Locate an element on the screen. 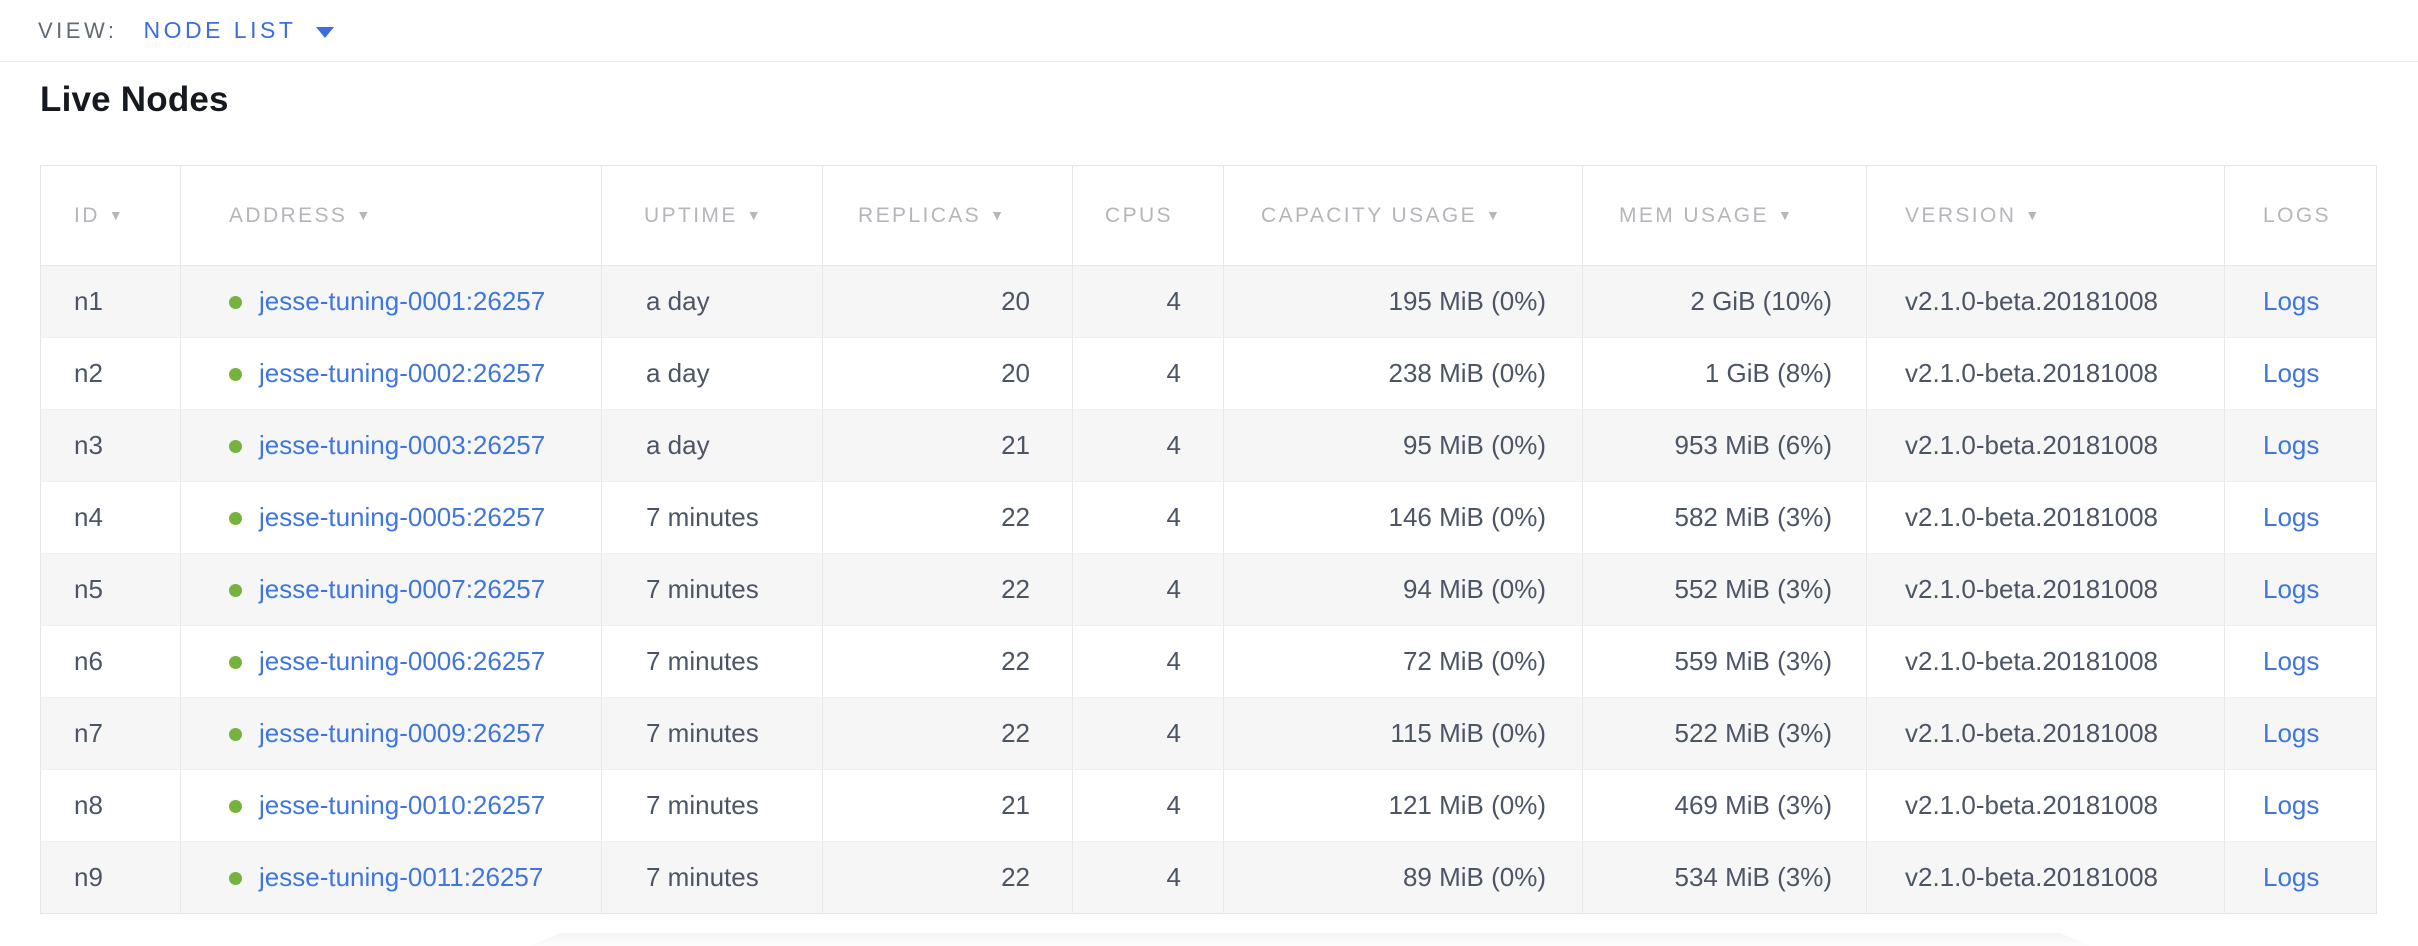 The width and height of the screenshot is (2418, 946). cell-mem-usage: 522 MiB (3%) is located at coordinates (1724, 733).